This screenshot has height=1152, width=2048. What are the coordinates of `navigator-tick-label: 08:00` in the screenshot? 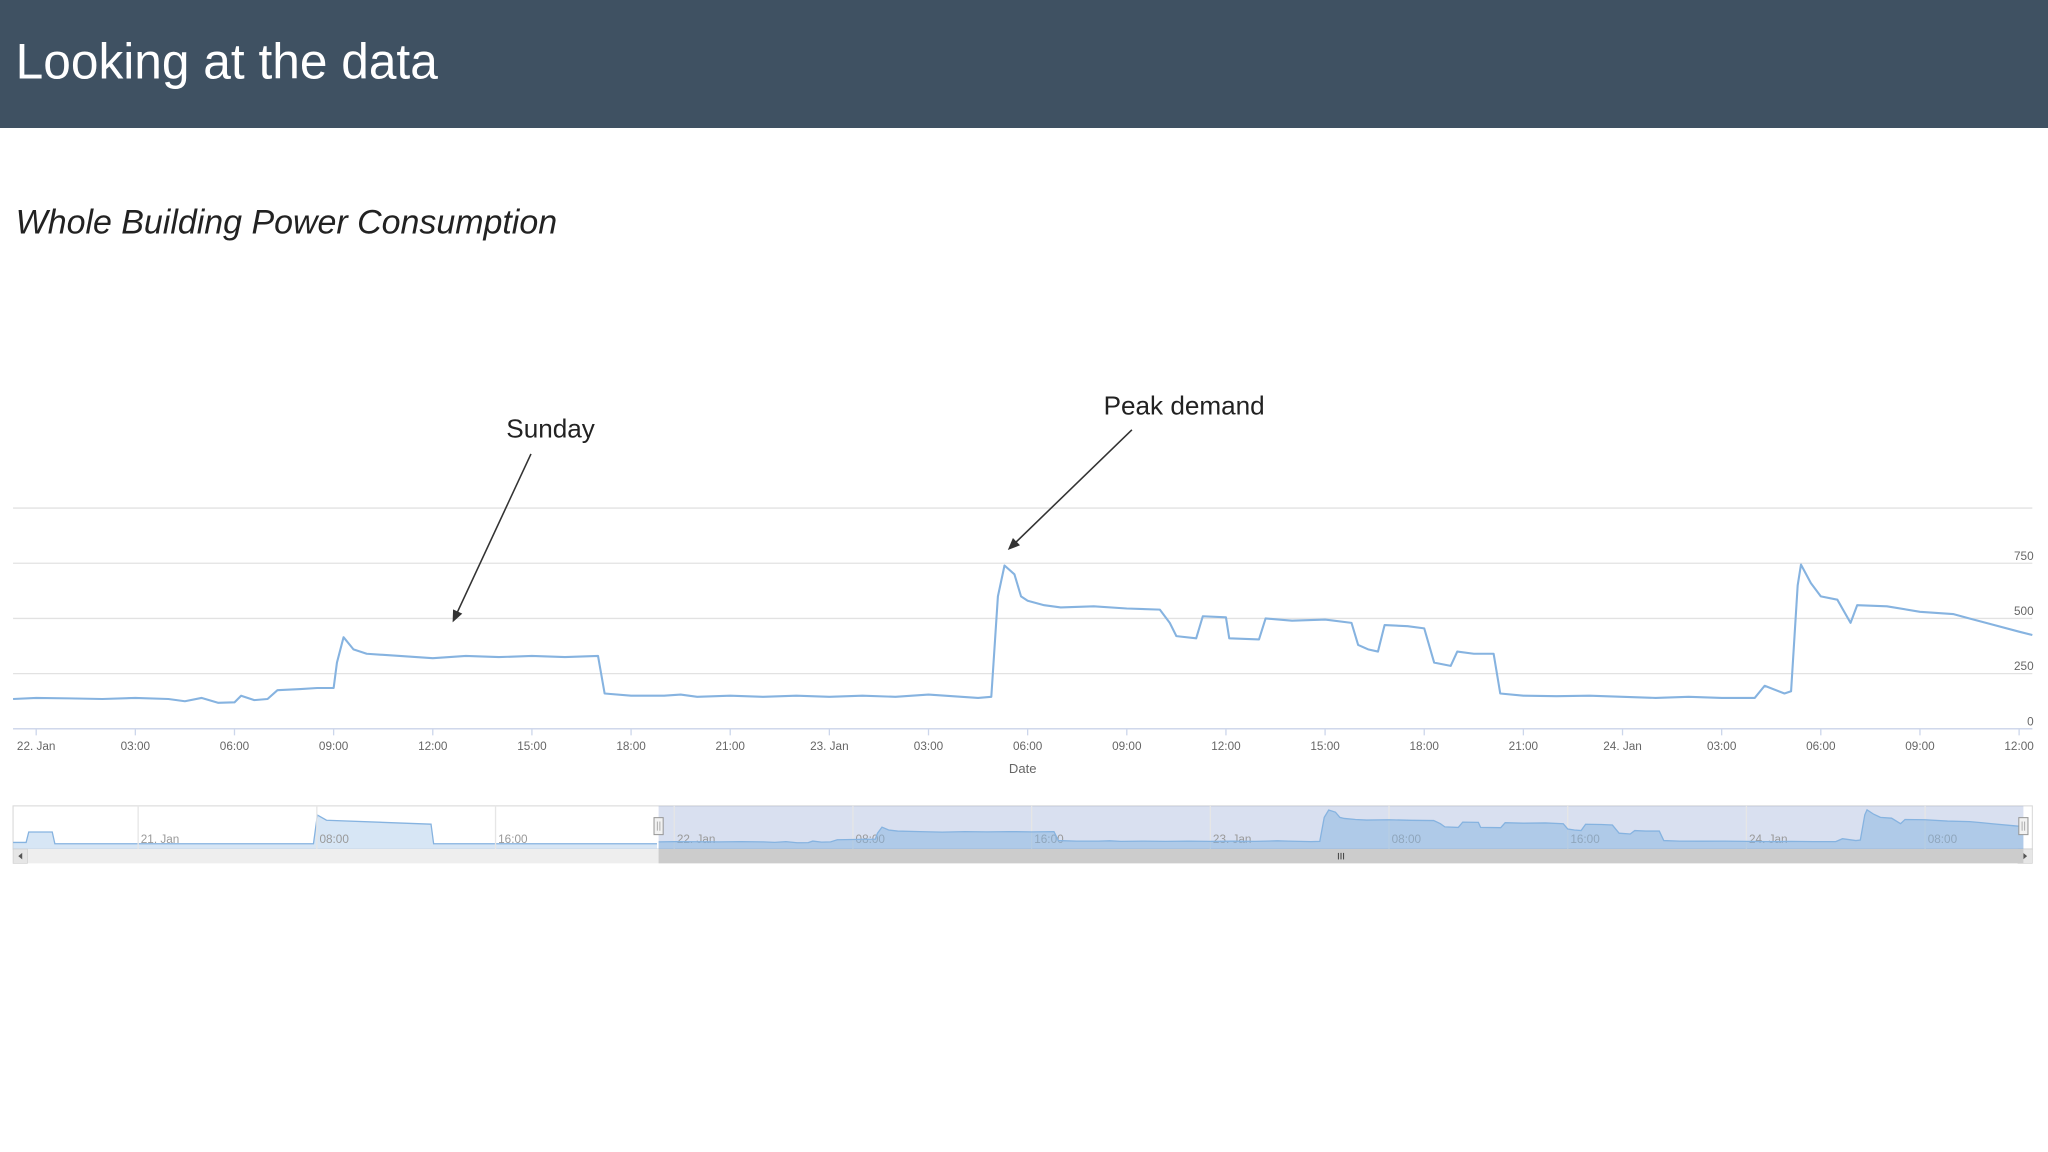 It's located at (334, 839).